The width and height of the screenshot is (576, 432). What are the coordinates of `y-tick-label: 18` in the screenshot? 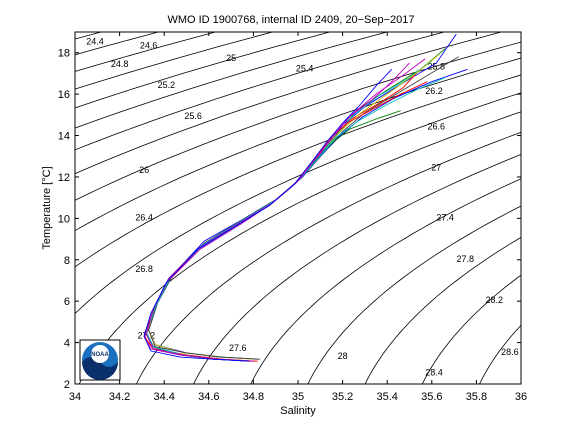 It's located at (64, 54).